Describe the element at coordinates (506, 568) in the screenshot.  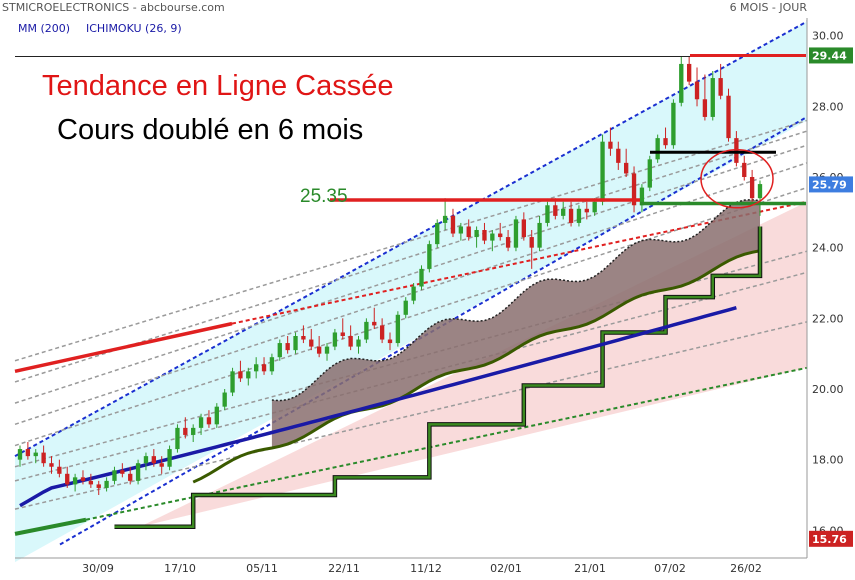
I see `x-tick-label: 02/01` at that location.